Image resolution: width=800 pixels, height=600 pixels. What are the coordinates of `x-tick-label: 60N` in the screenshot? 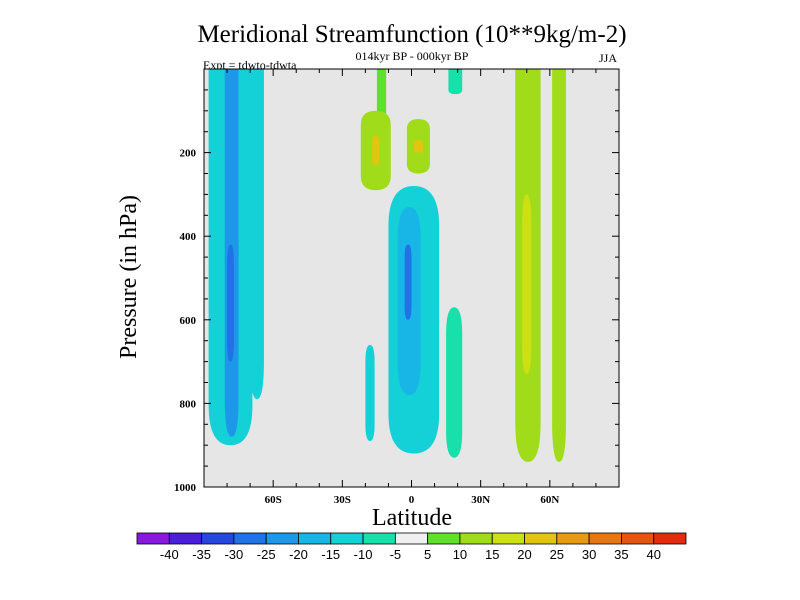 It's located at (549, 500).